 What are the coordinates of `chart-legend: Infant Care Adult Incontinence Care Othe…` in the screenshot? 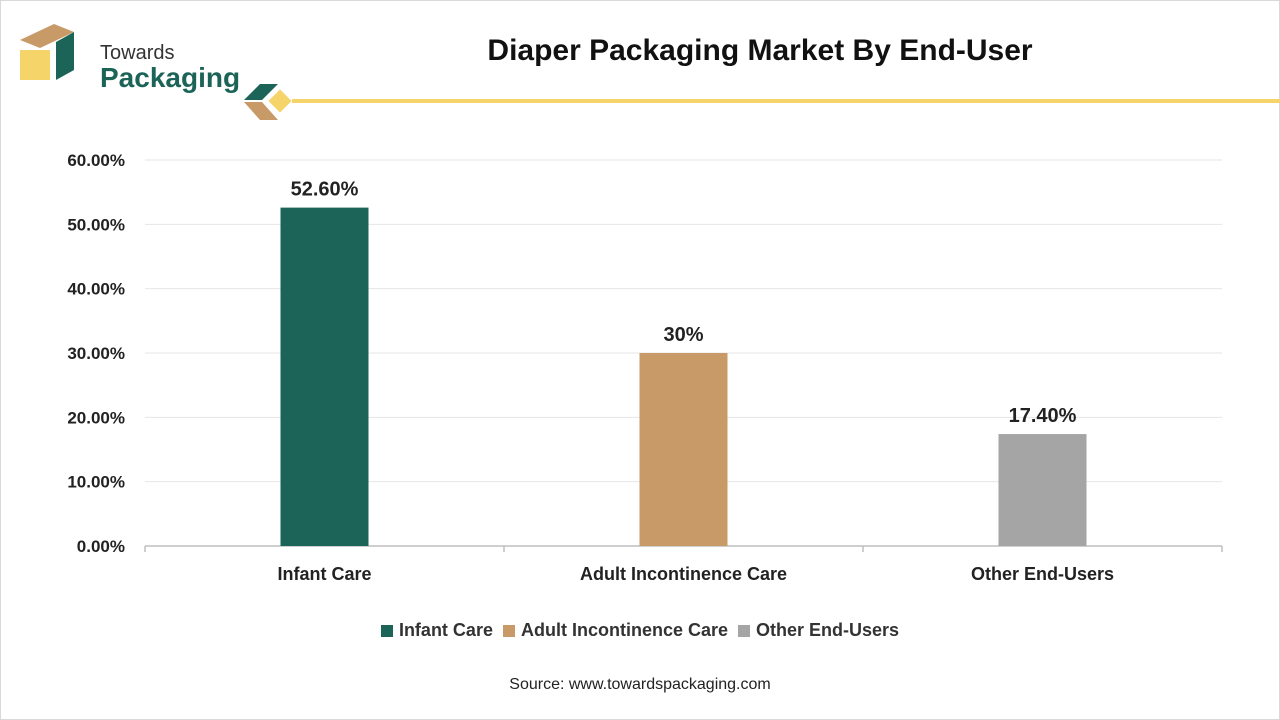 It's located at (640, 630).